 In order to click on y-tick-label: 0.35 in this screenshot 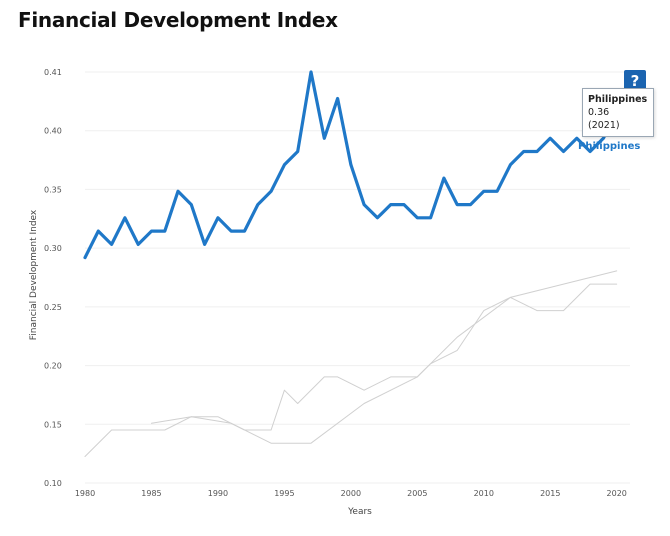, I will do `click(53, 189)`.